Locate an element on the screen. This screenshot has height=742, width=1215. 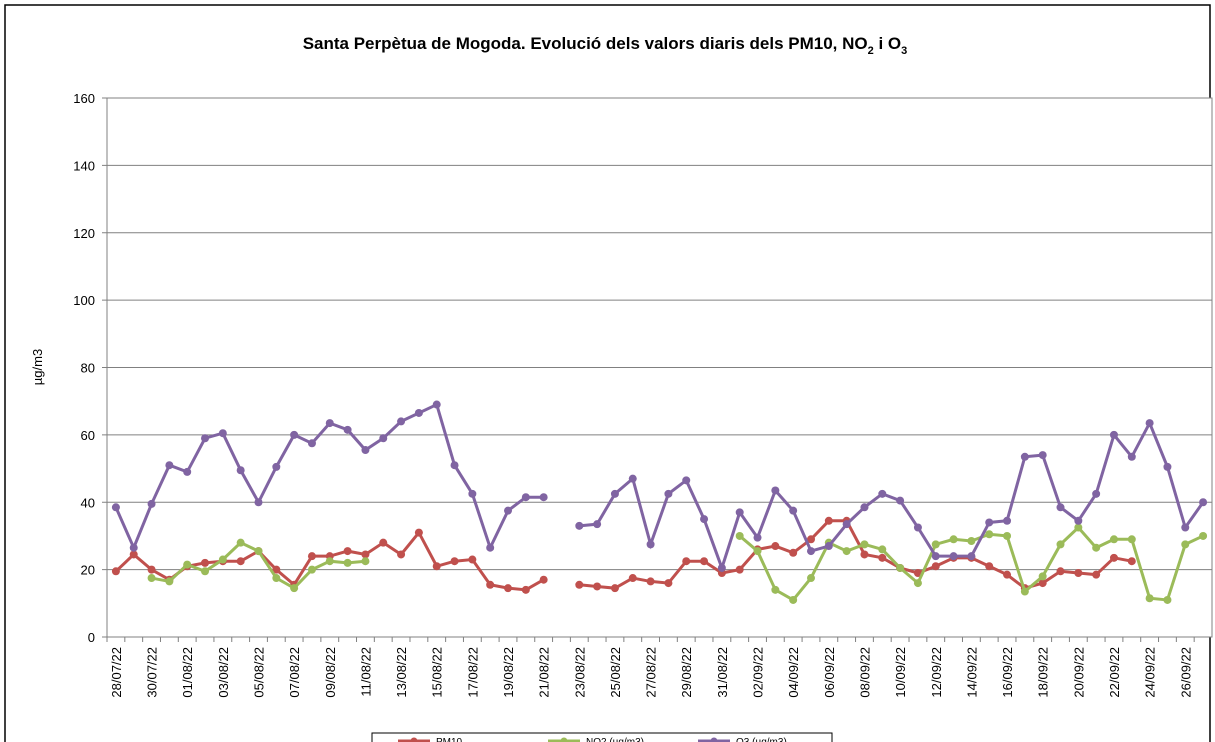
x-tick-label: 15/08/22 is located at coordinates (437, 672).